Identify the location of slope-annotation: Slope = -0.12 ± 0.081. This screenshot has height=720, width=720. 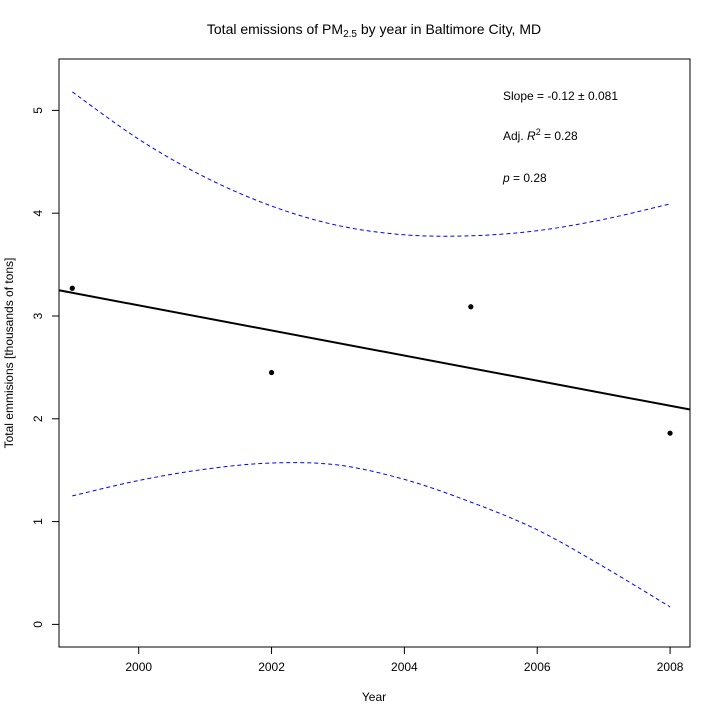
(560, 96).